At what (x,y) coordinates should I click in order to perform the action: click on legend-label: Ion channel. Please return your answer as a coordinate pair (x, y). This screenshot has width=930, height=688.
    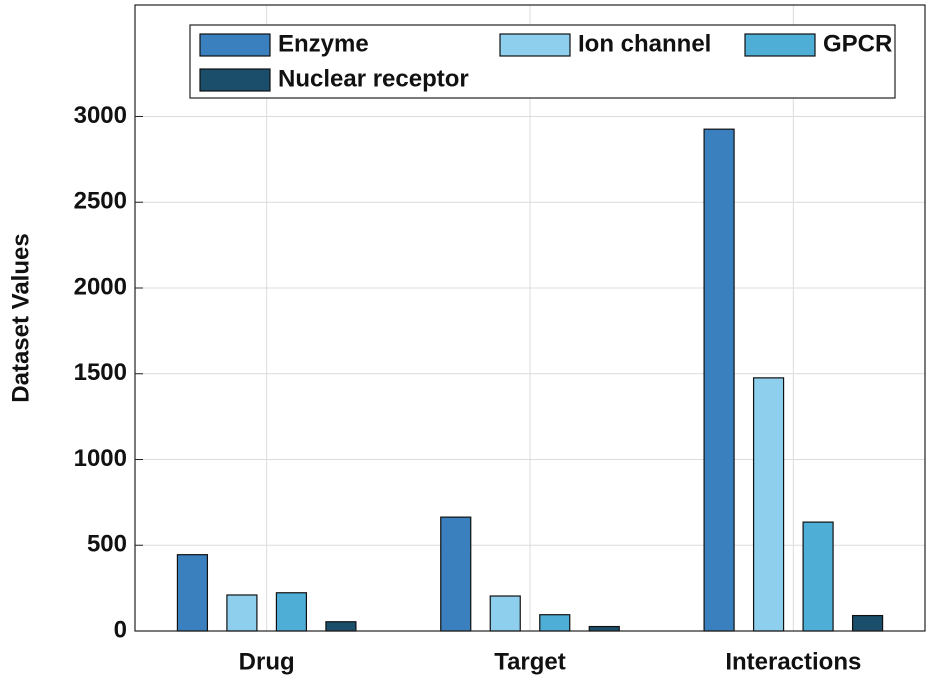
    Looking at the image, I should click on (644, 43).